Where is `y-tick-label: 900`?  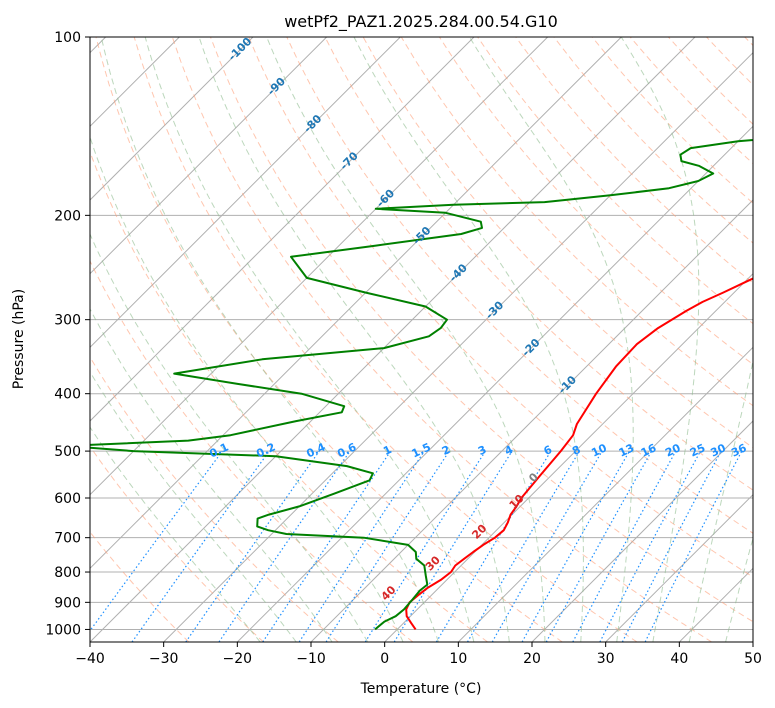
y-tick-label: 900 is located at coordinates (67, 603).